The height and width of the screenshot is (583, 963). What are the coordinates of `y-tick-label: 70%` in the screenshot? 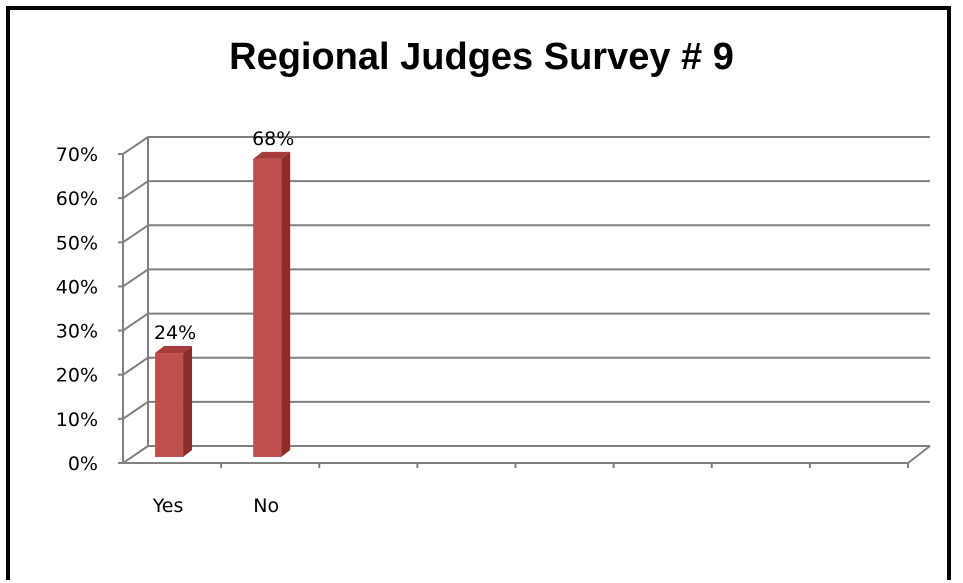 It's located at (77, 155).